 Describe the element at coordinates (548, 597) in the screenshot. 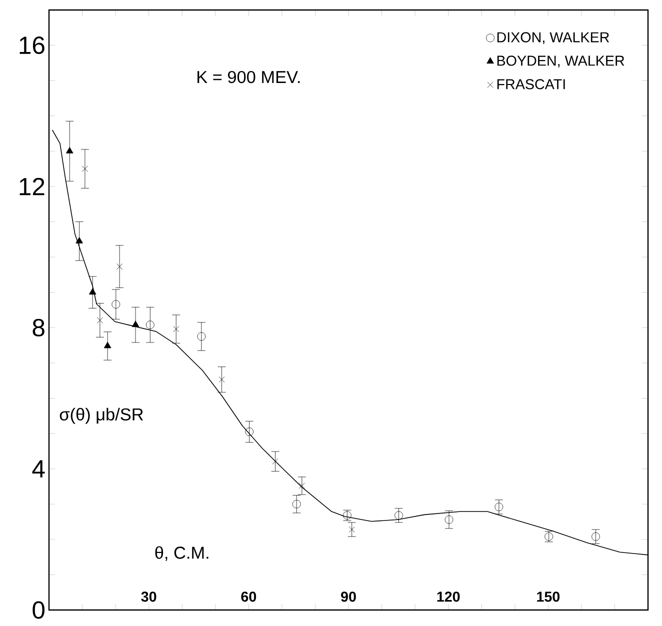

I see `x-tick-label: 150` at that location.